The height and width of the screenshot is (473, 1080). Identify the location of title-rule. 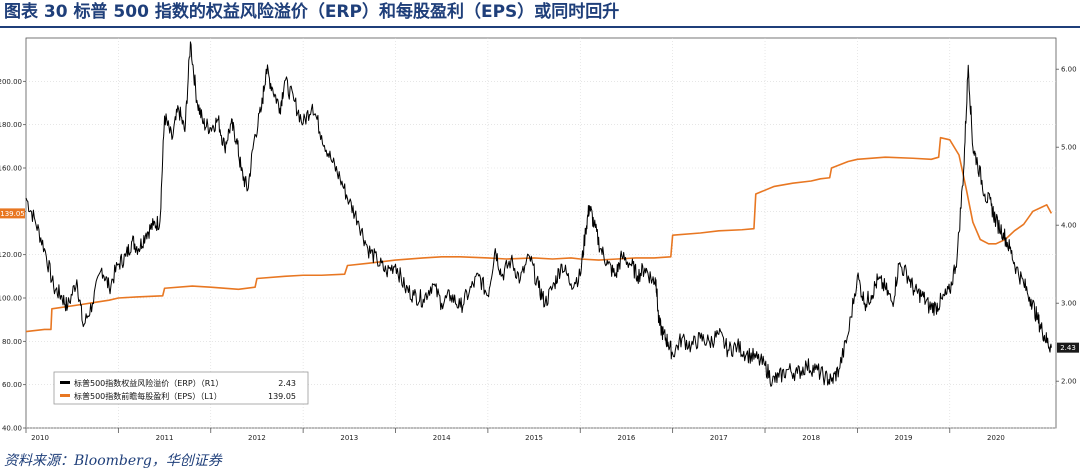
(540, 27).